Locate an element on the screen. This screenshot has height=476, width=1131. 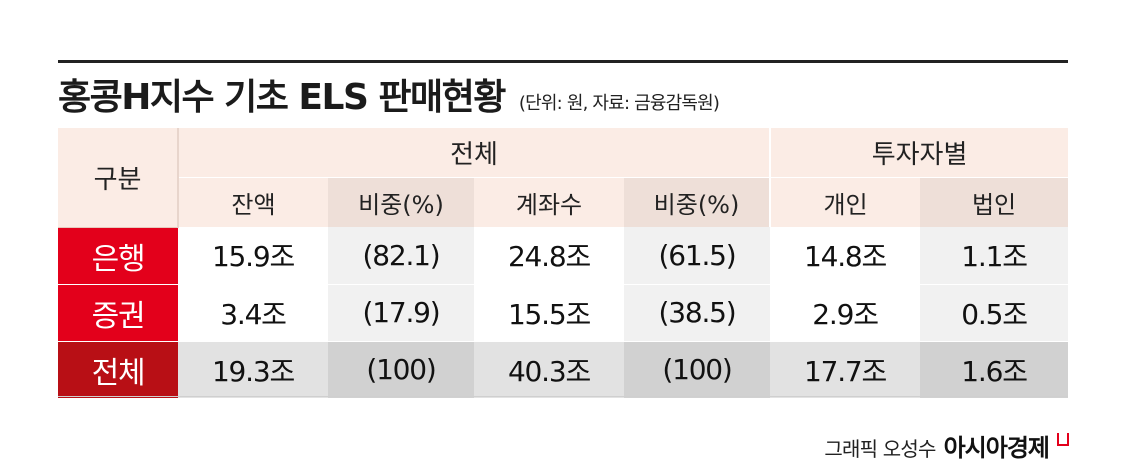
cell-balance: 15.9조 is located at coordinates (253, 256).